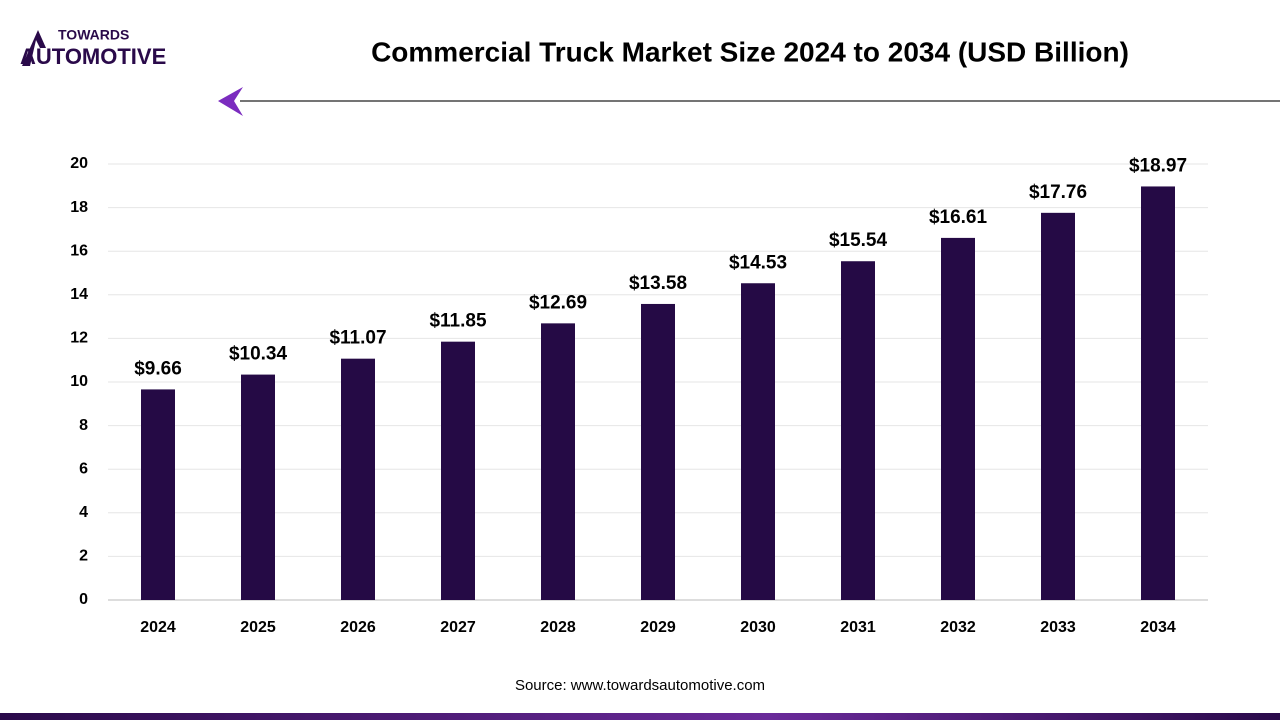  What do you see at coordinates (79, 381) in the screenshot?
I see `y-tick-label: 10` at bounding box center [79, 381].